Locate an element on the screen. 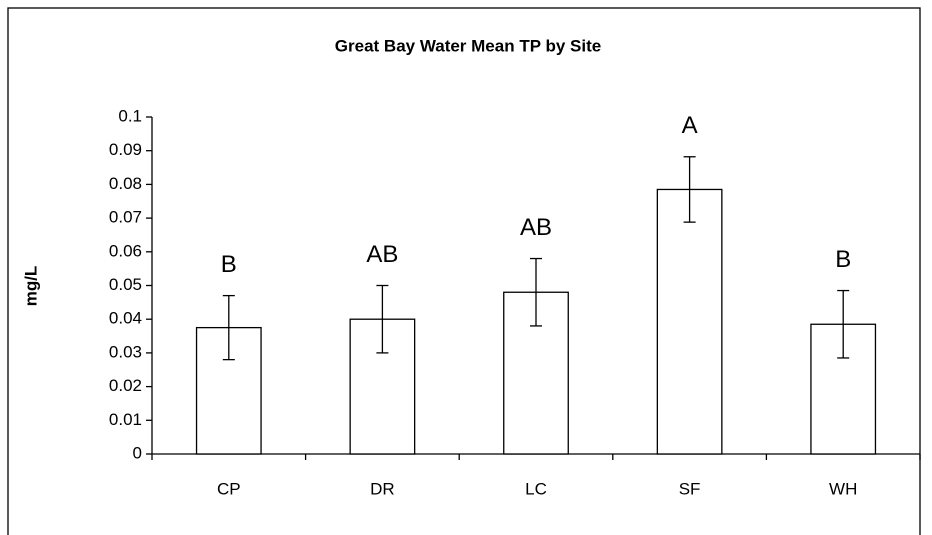 Image resolution: width=932 pixels, height=535 pixels. x-tick-label: CP is located at coordinates (229, 488).